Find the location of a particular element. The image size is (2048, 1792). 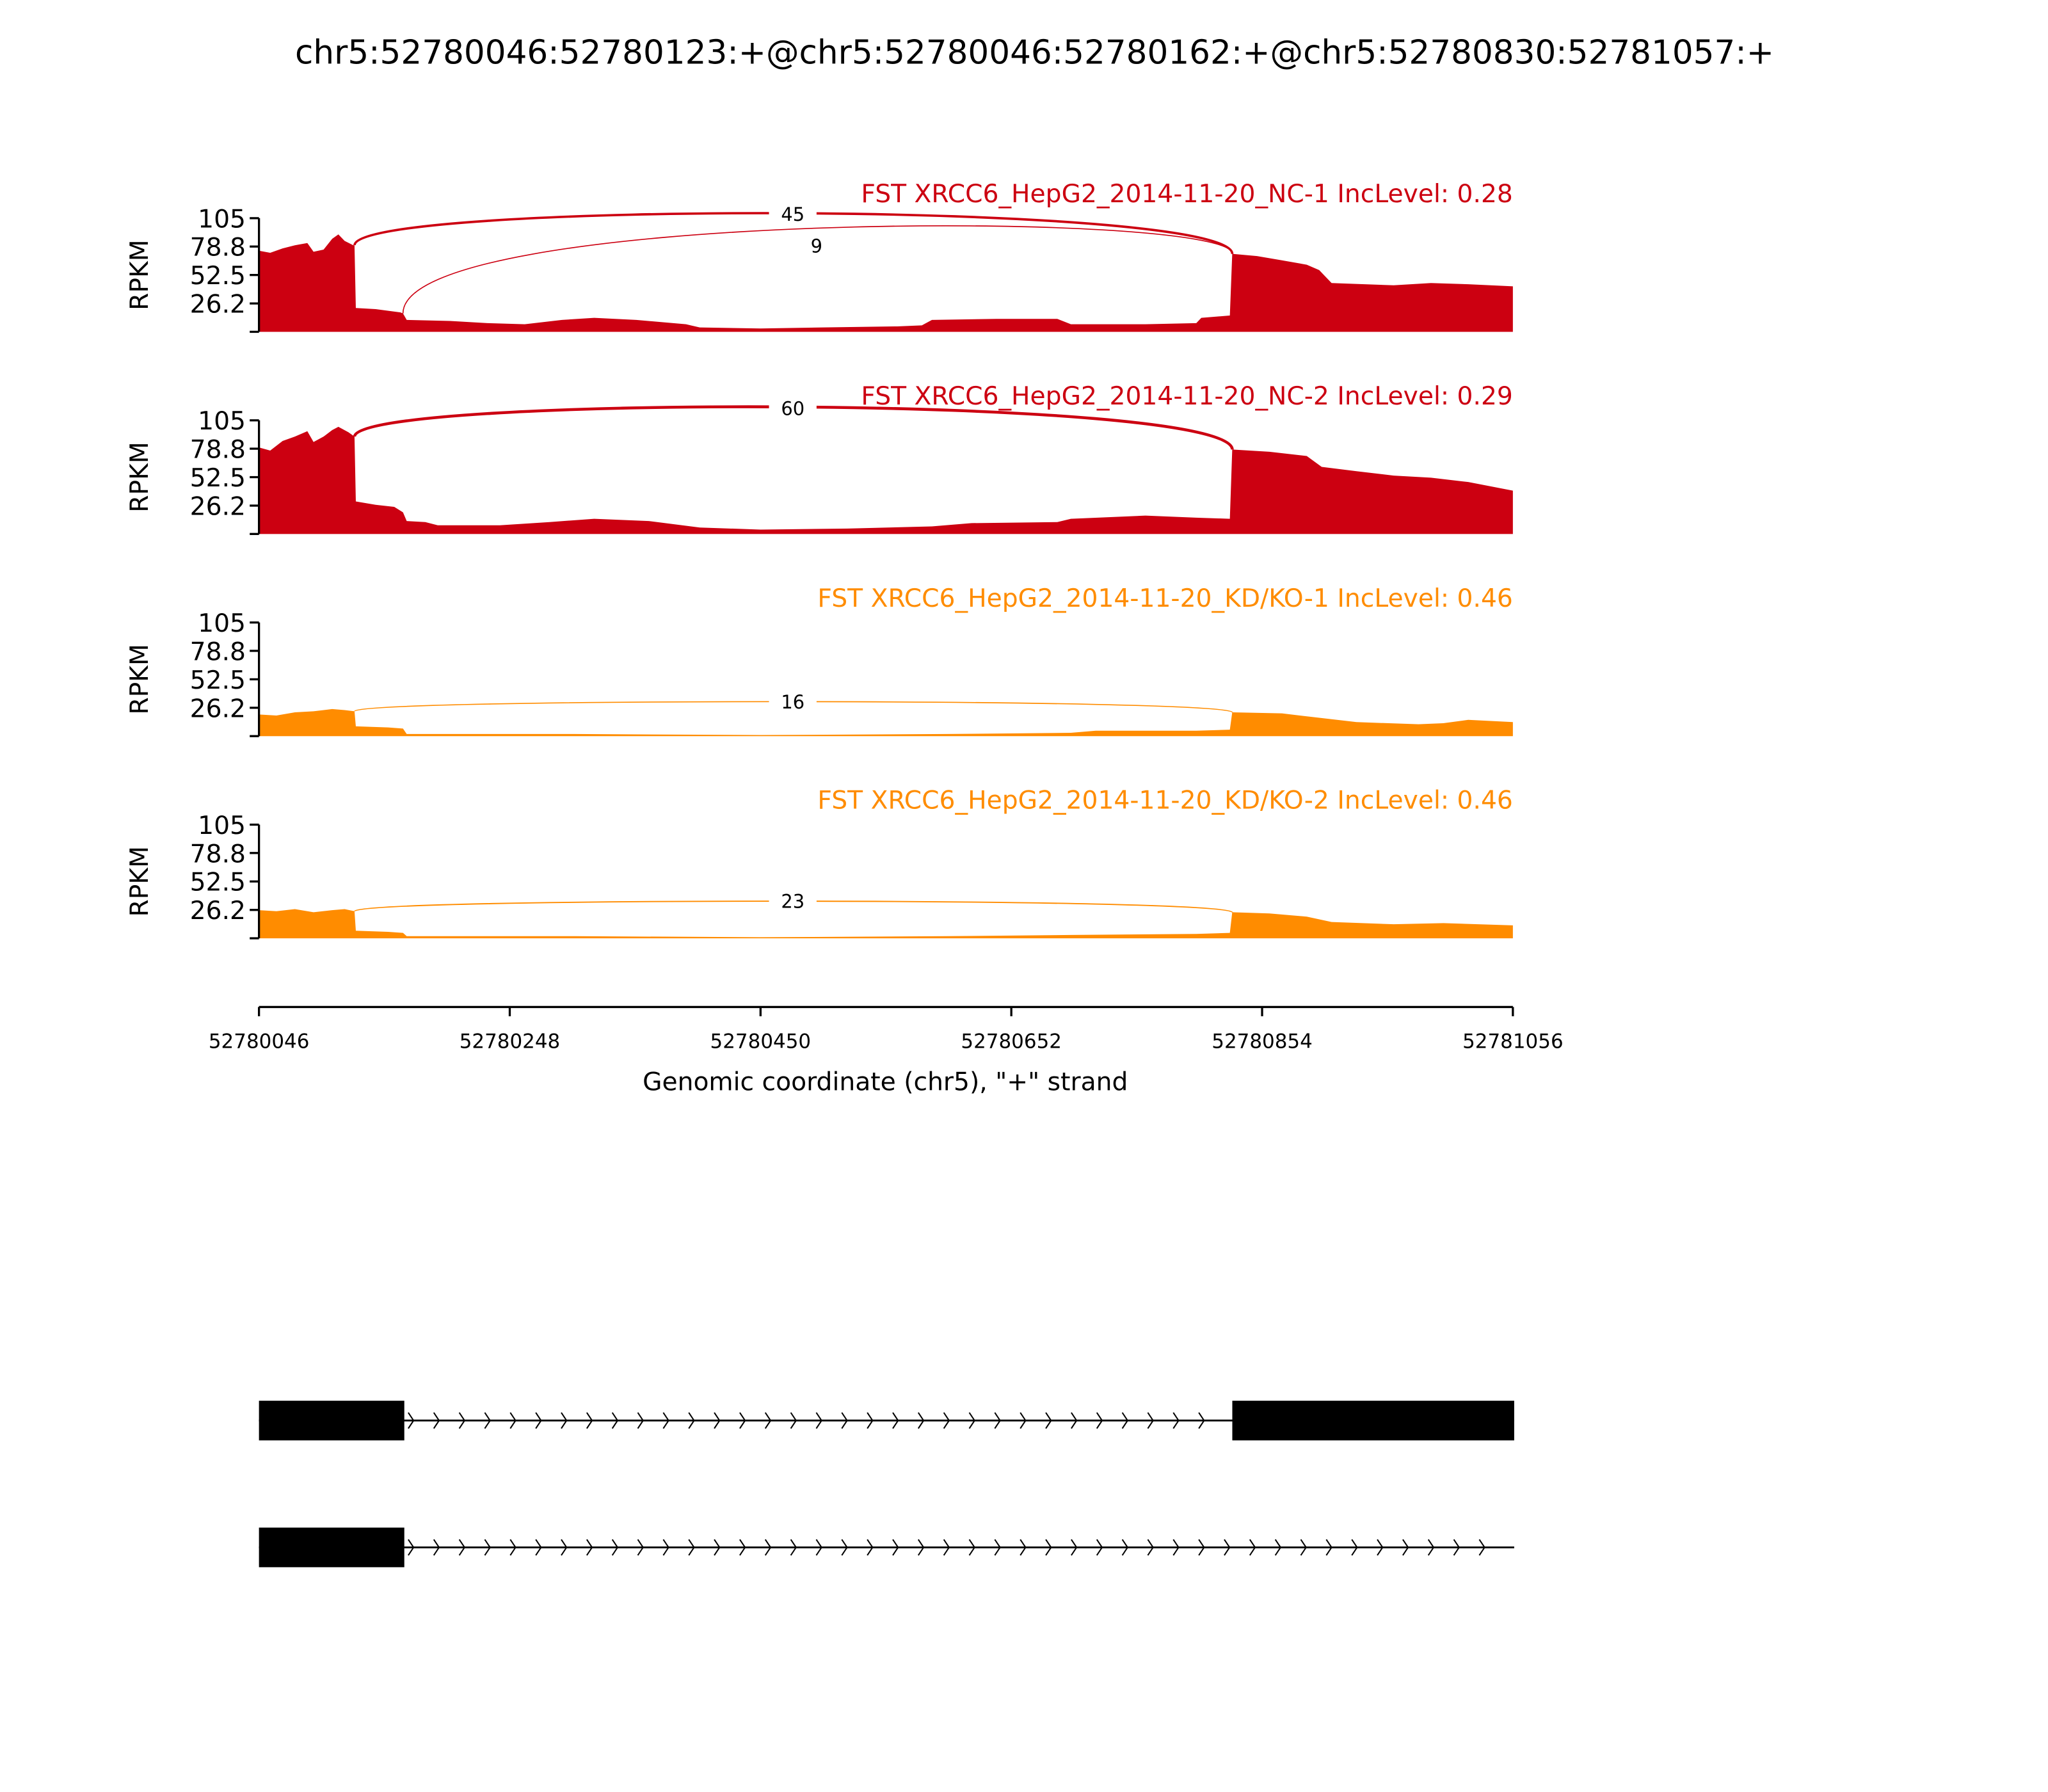

junction-count: 45 is located at coordinates (792, 214).